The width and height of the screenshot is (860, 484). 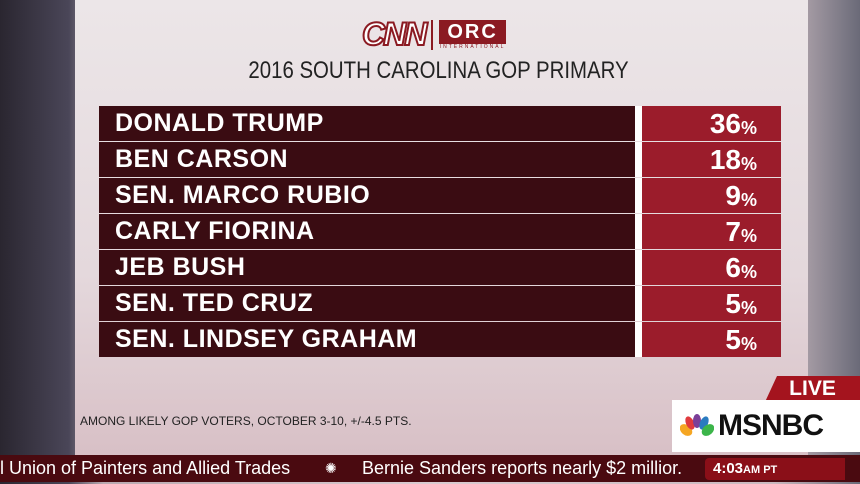 I want to click on result-row: SEN. MARCO RUBIO 9%, so click(x=440, y=195).